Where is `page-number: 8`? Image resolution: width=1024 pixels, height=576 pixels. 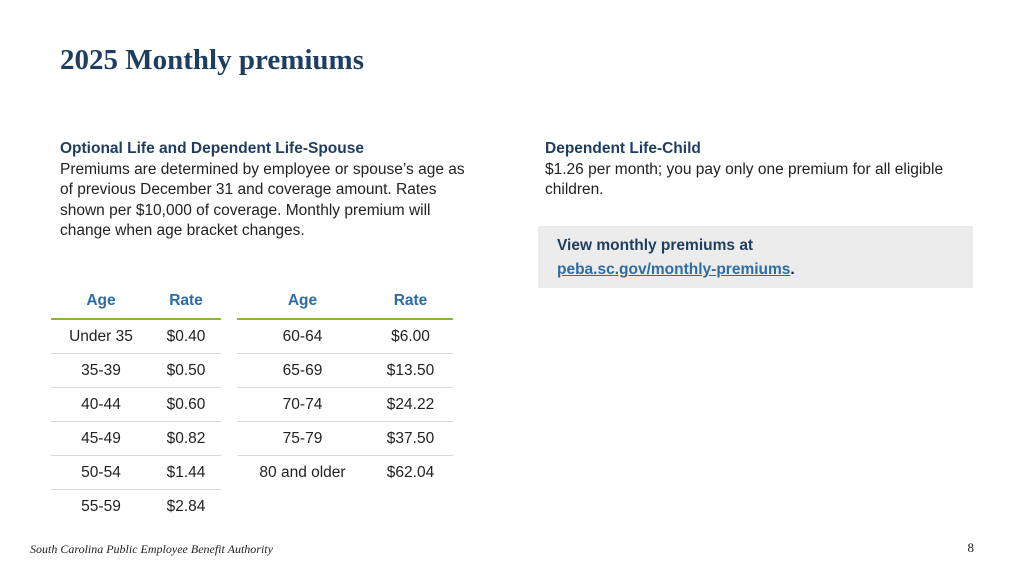 page-number: 8 is located at coordinates (971, 547).